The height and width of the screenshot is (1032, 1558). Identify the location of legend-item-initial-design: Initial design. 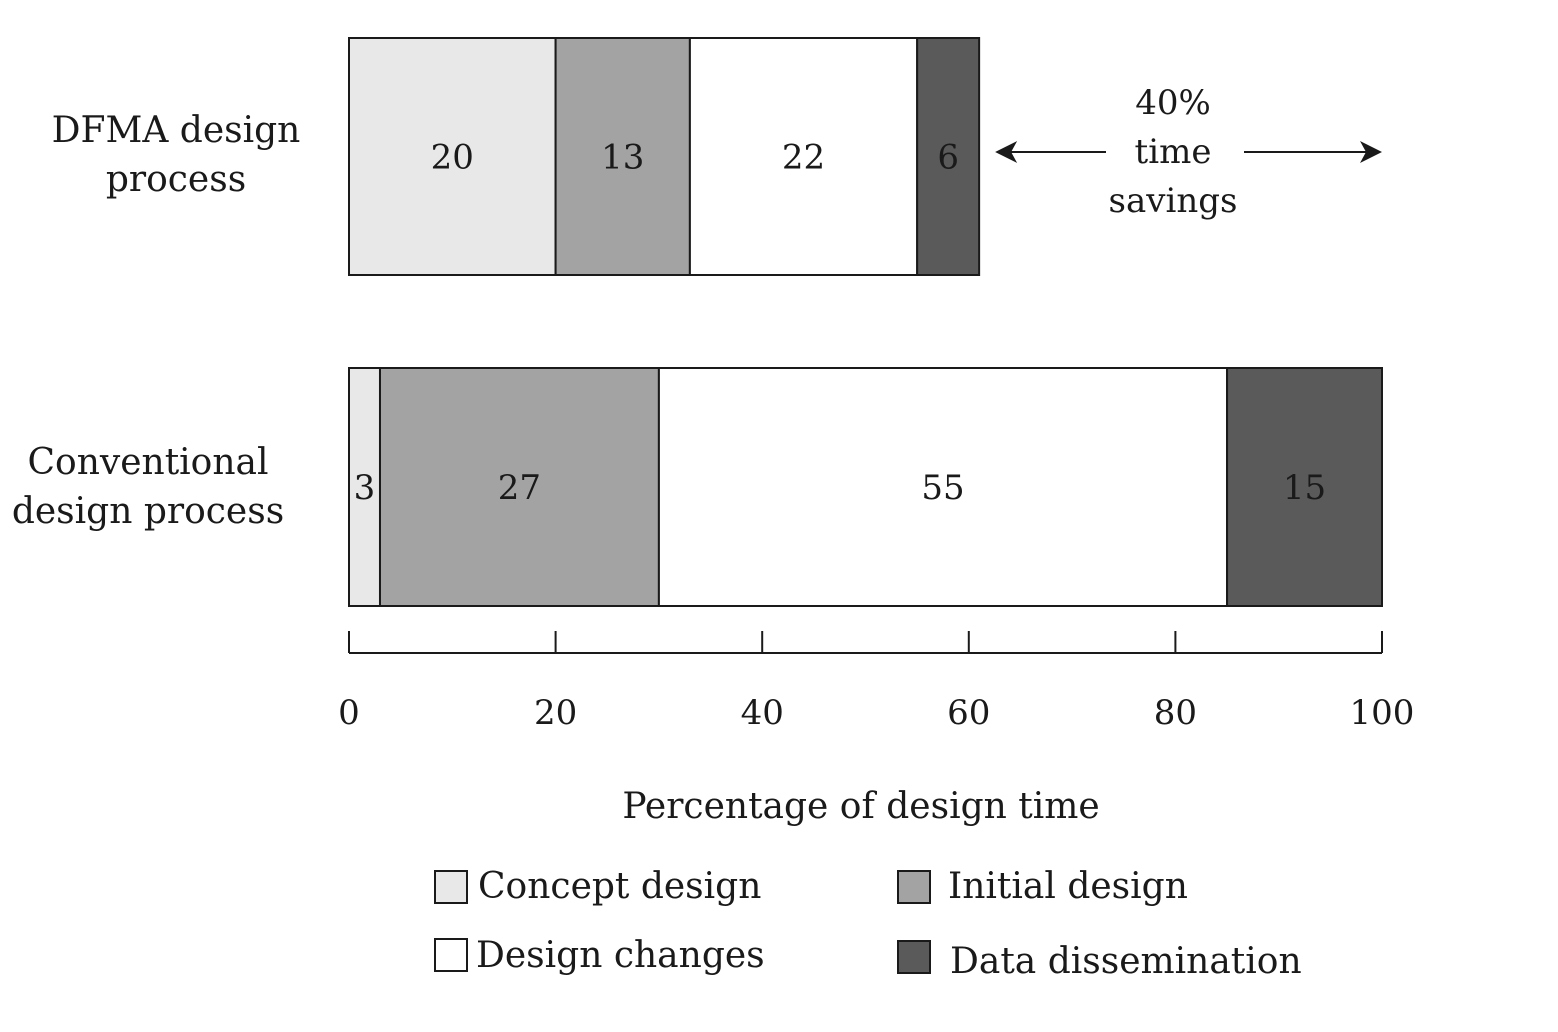
(1042, 886).